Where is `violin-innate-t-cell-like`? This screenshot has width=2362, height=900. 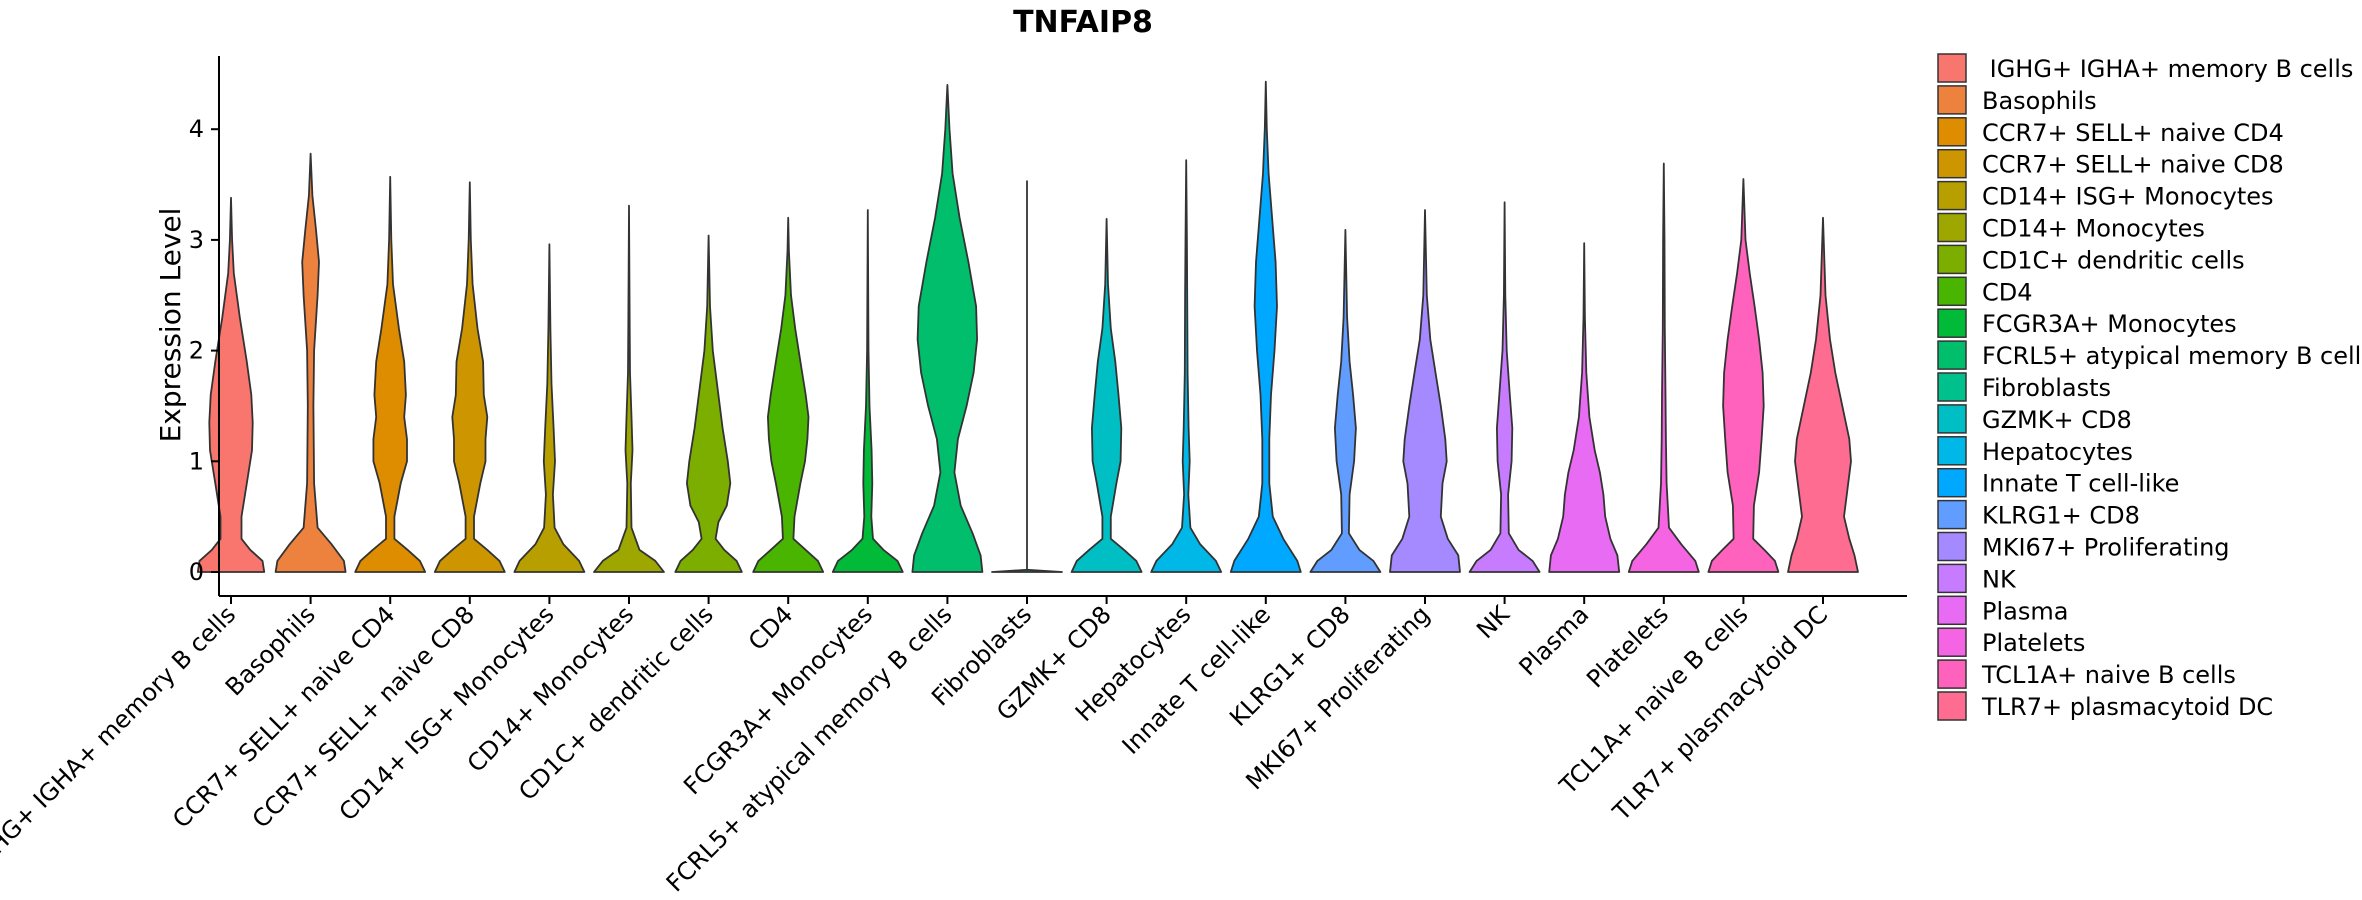
violin-innate-t-cell-like is located at coordinates (1265, 326).